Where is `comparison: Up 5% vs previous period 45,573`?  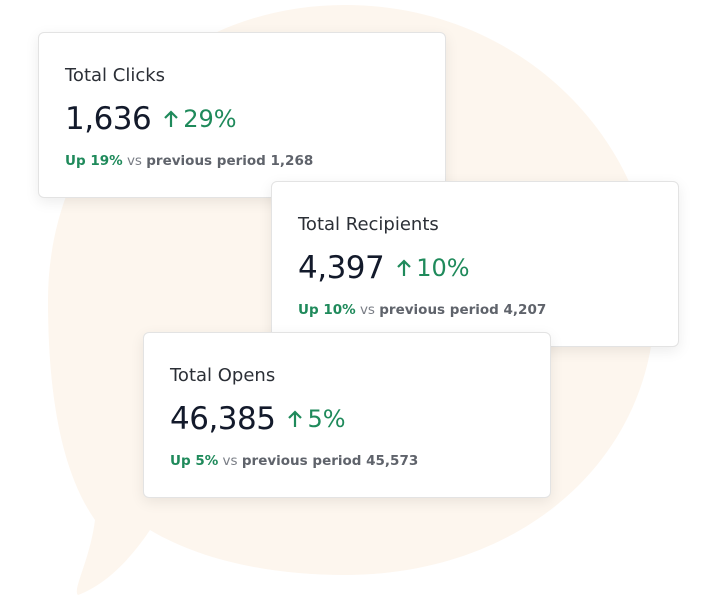
comparison: Up 5% vs previous period 45,573 is located at coordinates (294, 461).